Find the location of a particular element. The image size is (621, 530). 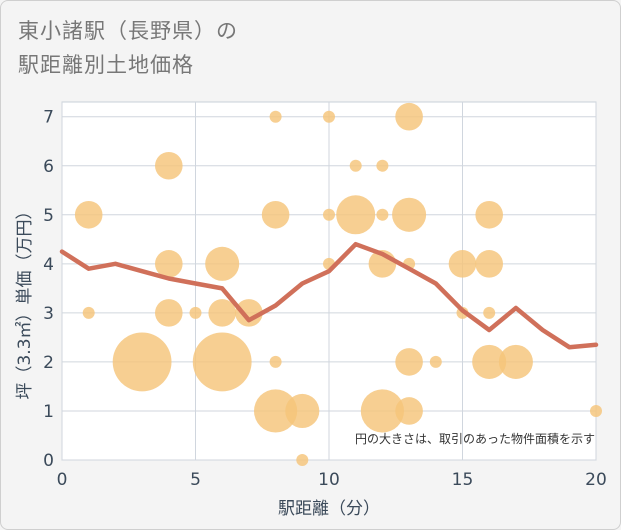

x-tick-label: 20 is located at coordinates (596, 480).